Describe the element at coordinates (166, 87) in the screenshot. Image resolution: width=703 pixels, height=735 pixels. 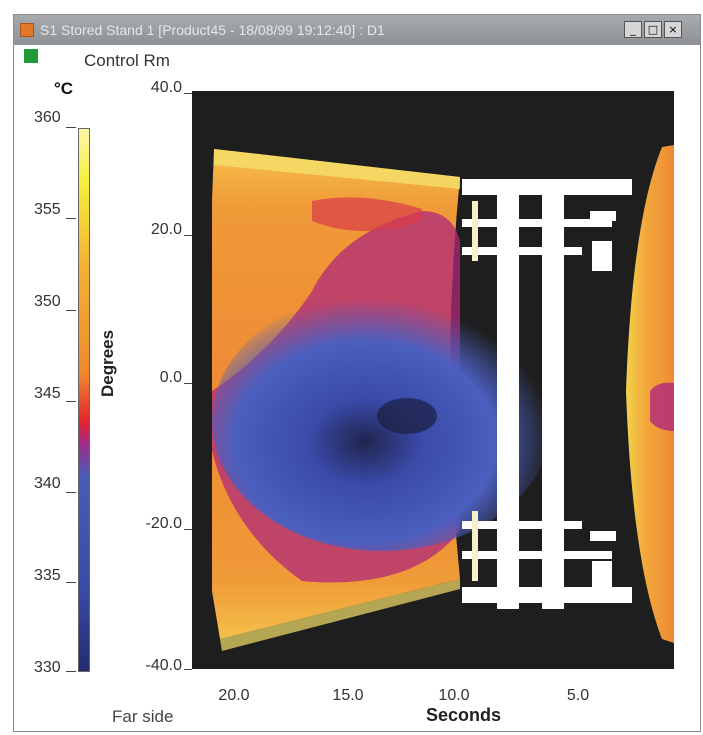
I see `y-tick-label: 40.0` at that location.